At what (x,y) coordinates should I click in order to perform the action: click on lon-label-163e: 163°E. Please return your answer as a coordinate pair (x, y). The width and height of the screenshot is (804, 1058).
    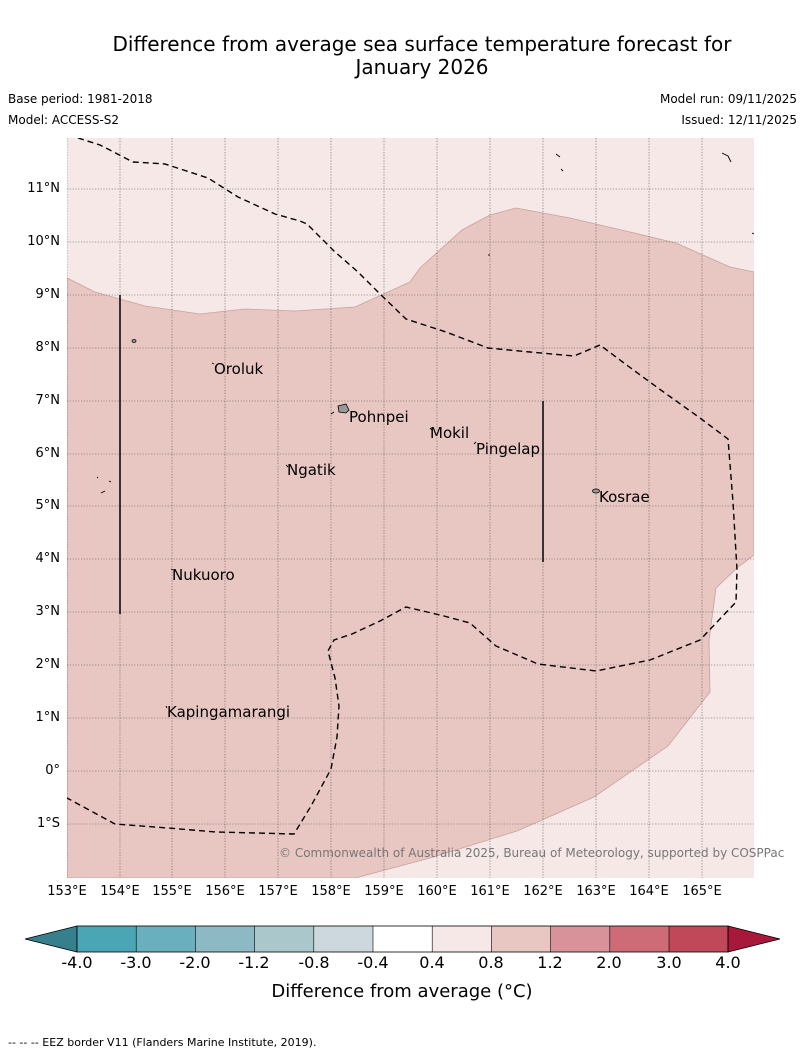
    Looking at the image, I should click on (596, 891).